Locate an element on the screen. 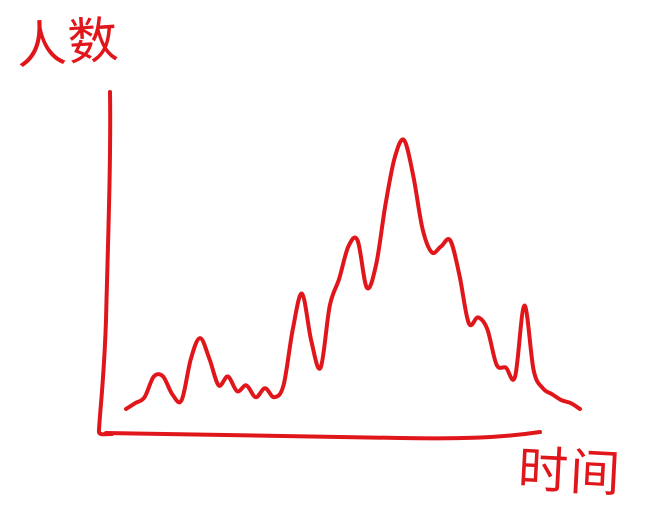 Image resolution: width=668 pixels, height=520 pixels. y-axis-line is located at coordinates (105, 263).